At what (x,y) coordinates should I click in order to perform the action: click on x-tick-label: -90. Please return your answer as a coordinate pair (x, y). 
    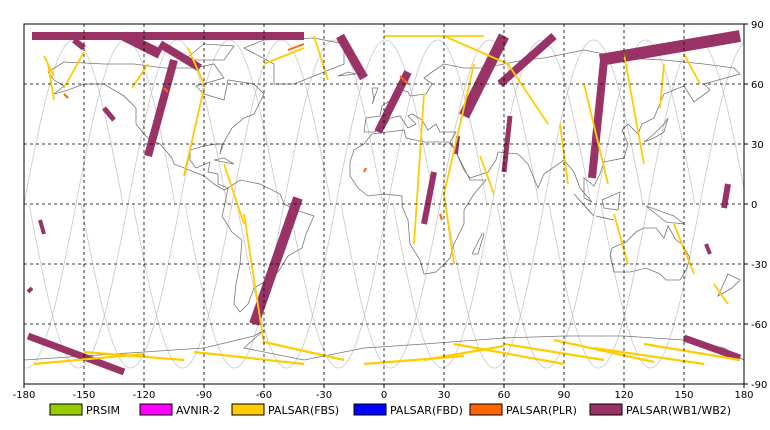
    Looking at the image, I should click on (204, 395).